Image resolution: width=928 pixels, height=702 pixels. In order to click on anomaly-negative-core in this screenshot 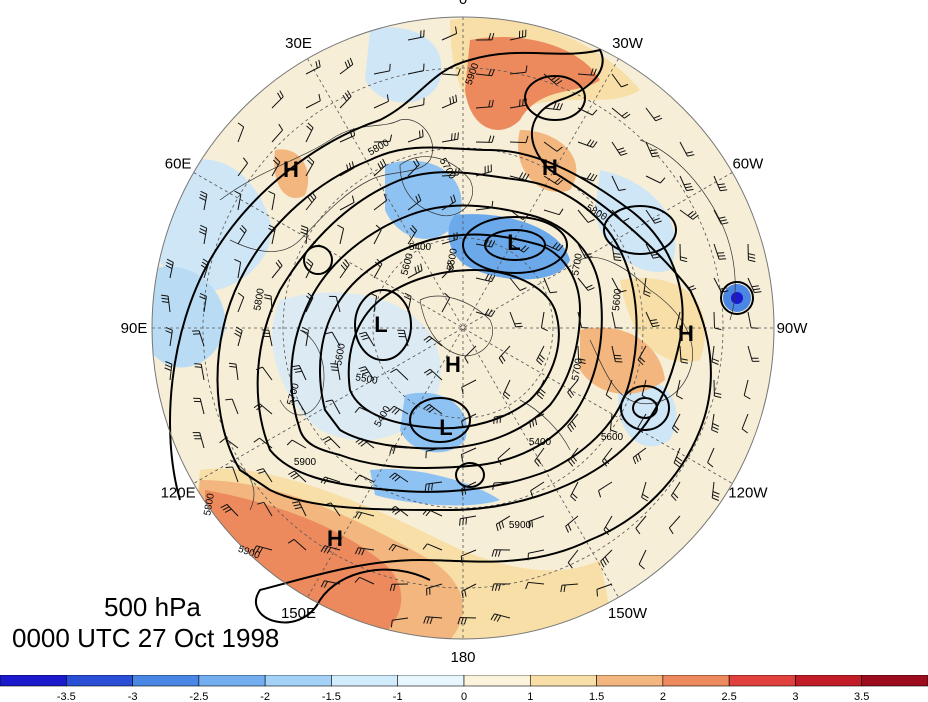, I will do `click(423, 199)`.